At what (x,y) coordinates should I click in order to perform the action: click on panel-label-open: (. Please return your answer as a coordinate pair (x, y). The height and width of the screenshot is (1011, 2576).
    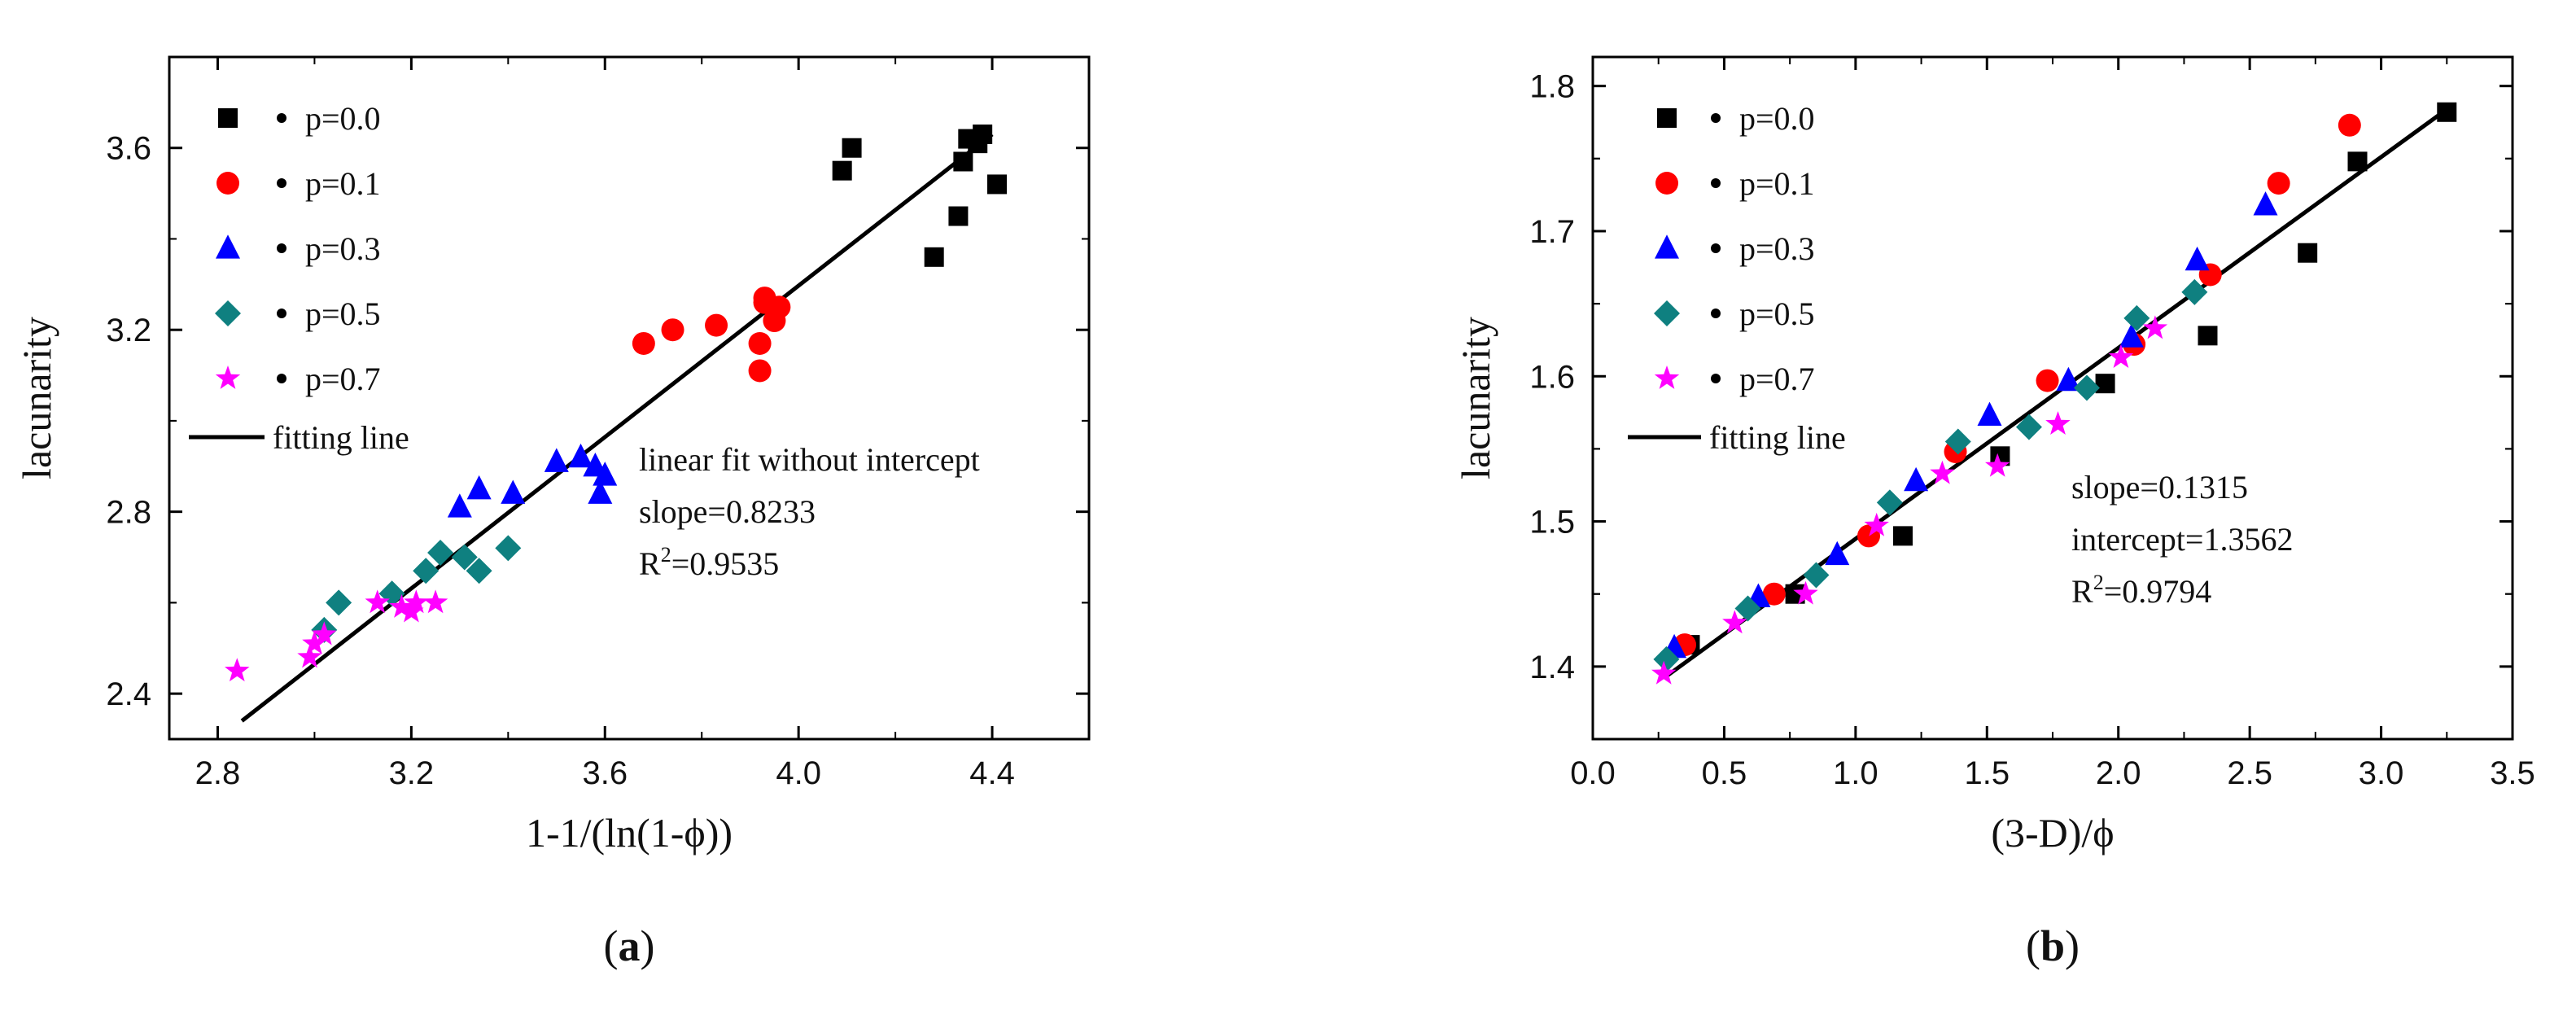
    Looking at the image, I should click on (611, 945).